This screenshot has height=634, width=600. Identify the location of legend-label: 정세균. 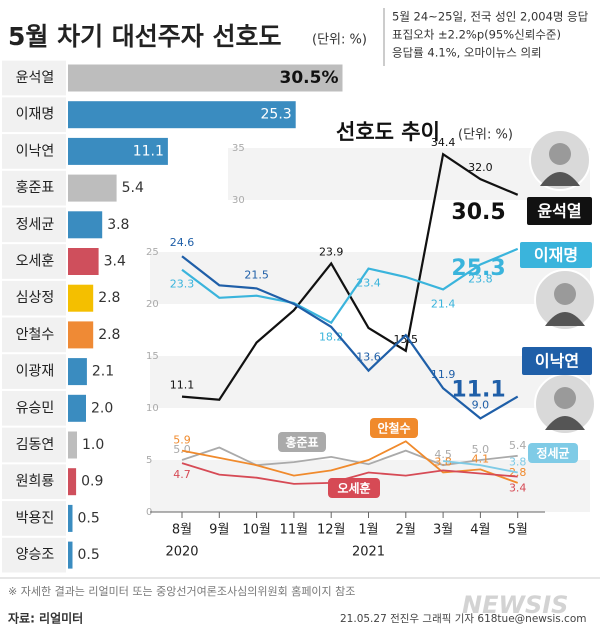
(552, 453).